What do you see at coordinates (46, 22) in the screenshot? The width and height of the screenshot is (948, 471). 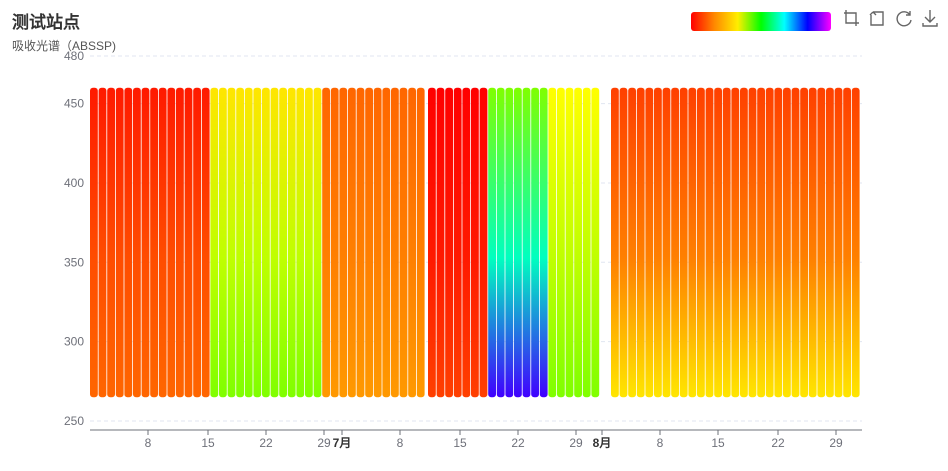 I see `chart-title: 测试站点` at bounding box center [46, 22].